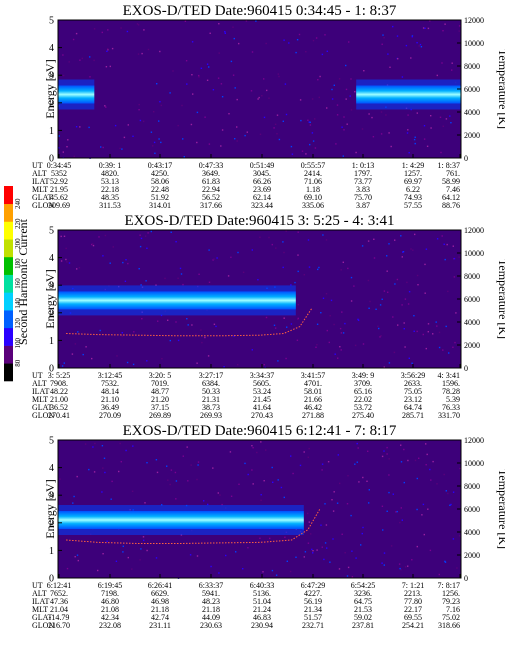  Describe the element at coordinates (313, 197) in the screenshot. I see `table-cell: 69.10` at that location.